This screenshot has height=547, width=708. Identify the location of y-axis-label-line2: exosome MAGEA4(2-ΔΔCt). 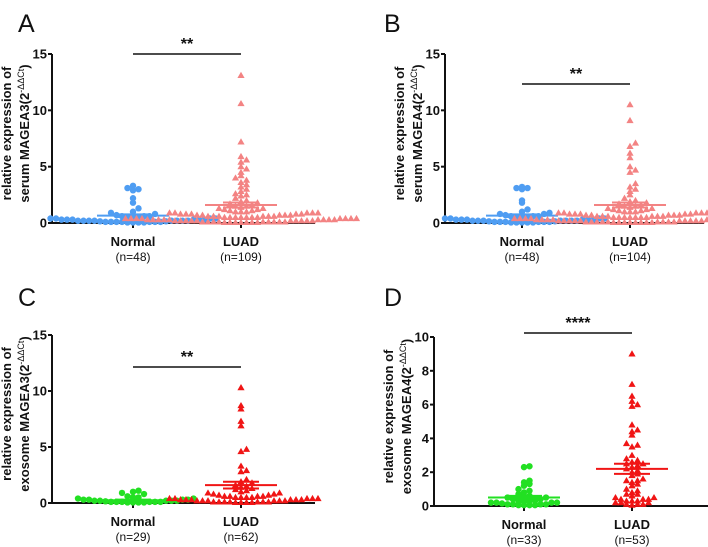
(406, 417).